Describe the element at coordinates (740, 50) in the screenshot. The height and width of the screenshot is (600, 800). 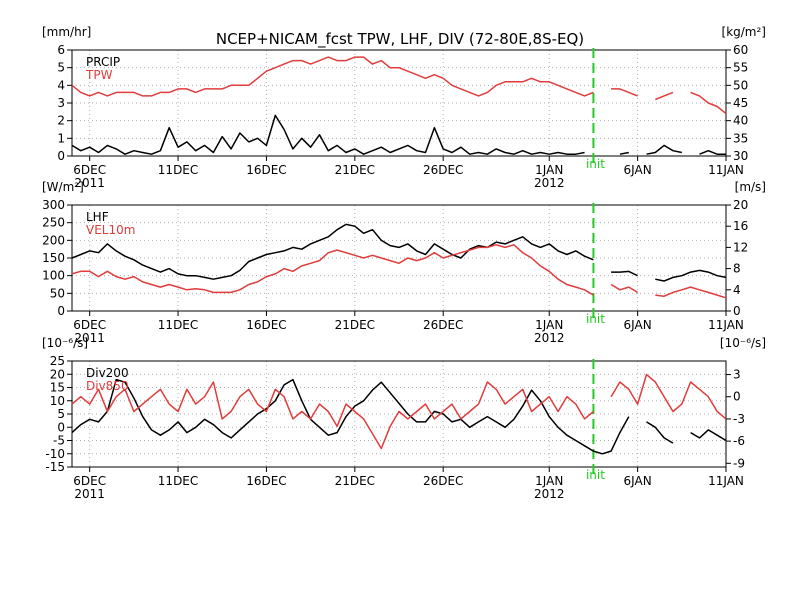
I see `right-tick-label: 60` at that location.